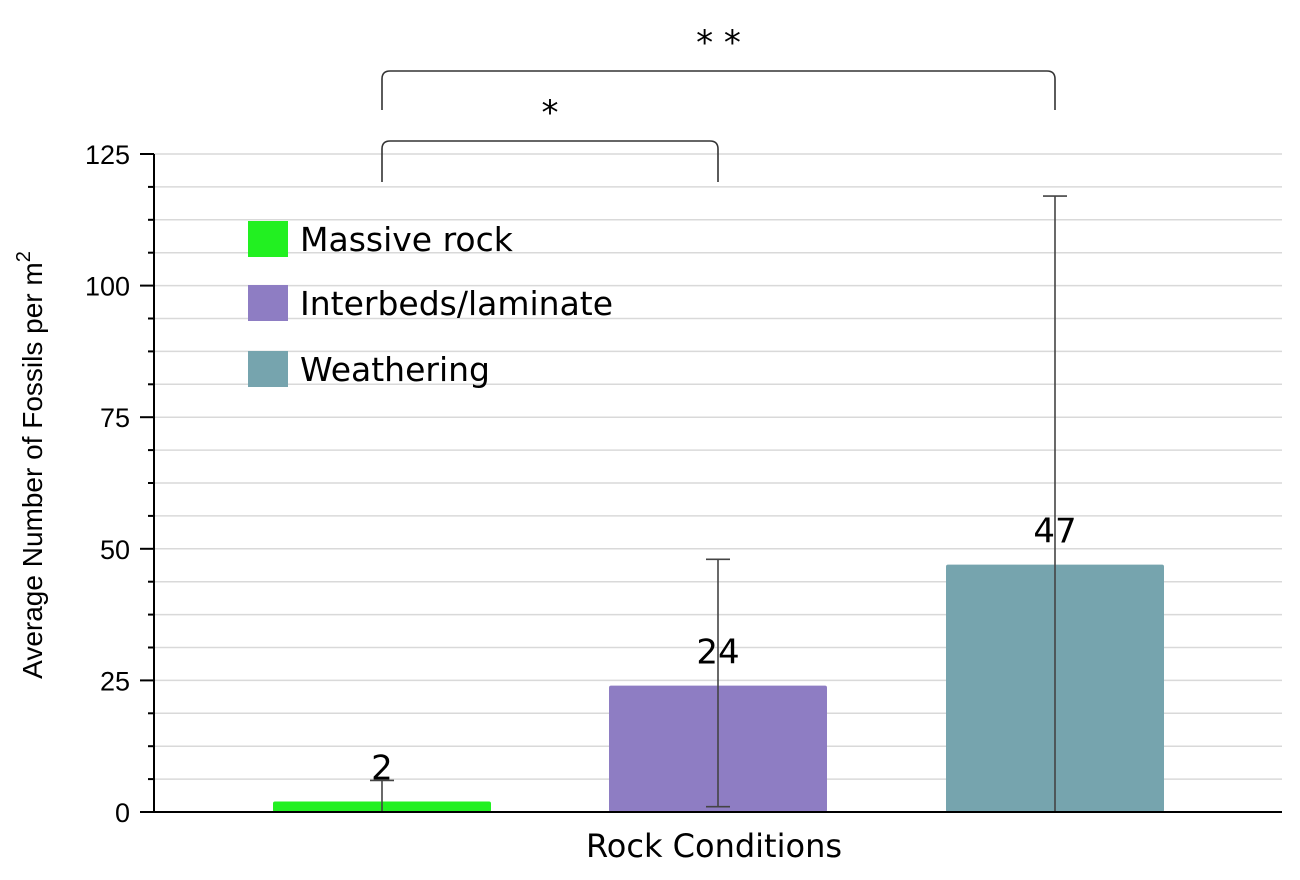  I want to click on y-tick-label: 50, so click(115, 550).